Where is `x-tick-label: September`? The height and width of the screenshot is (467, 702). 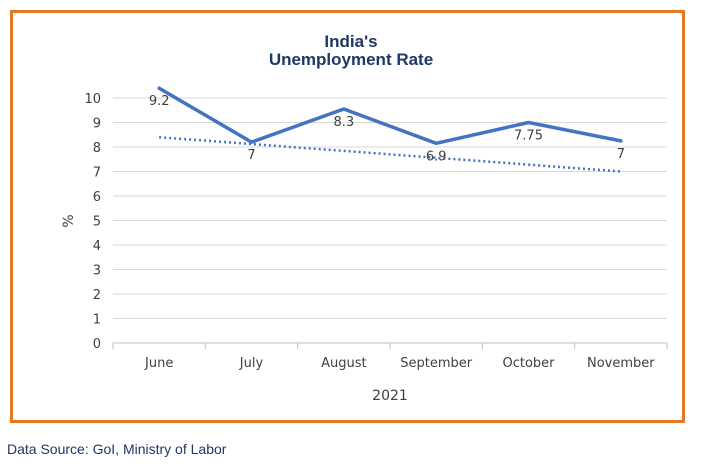 x-tick-label: September is located at coordinates (436, 363).